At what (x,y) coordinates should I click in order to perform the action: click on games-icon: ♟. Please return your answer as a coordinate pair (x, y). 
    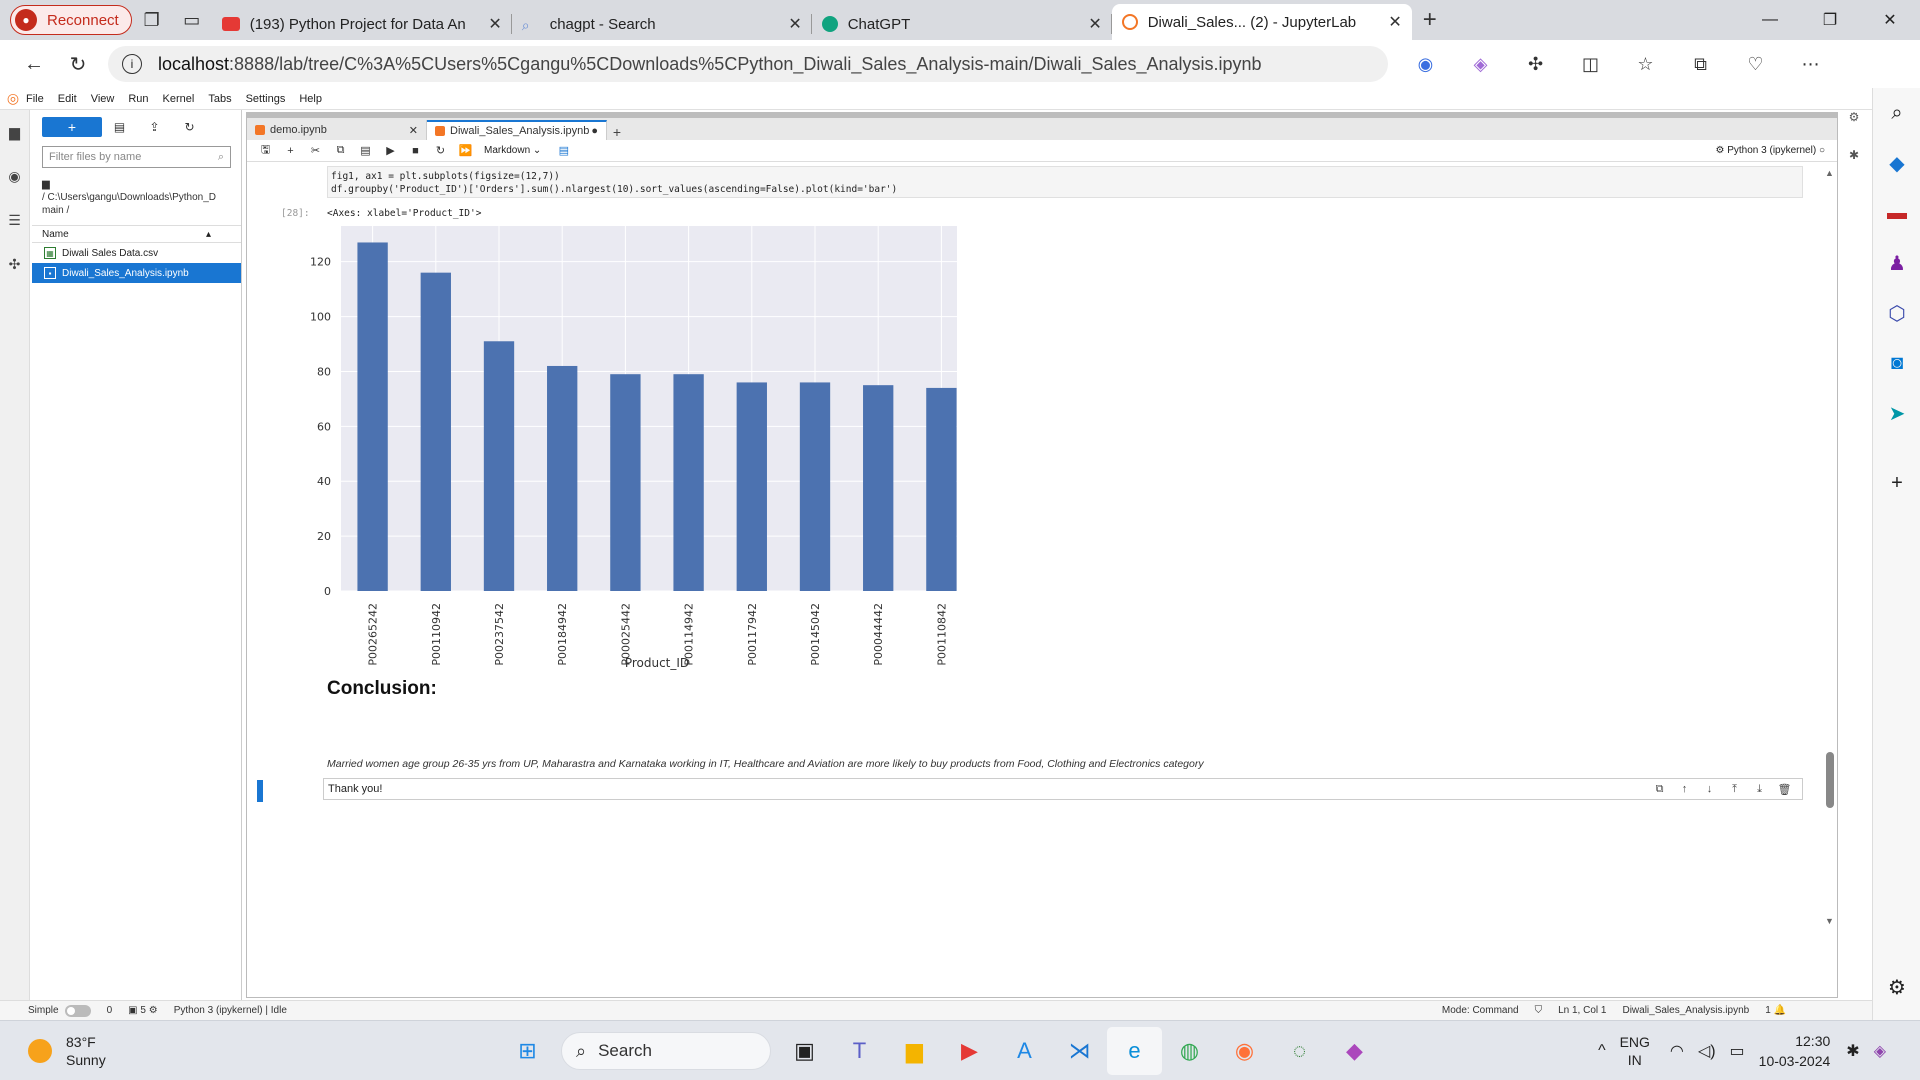
    Looking at the image, I should click on (1897, 263).